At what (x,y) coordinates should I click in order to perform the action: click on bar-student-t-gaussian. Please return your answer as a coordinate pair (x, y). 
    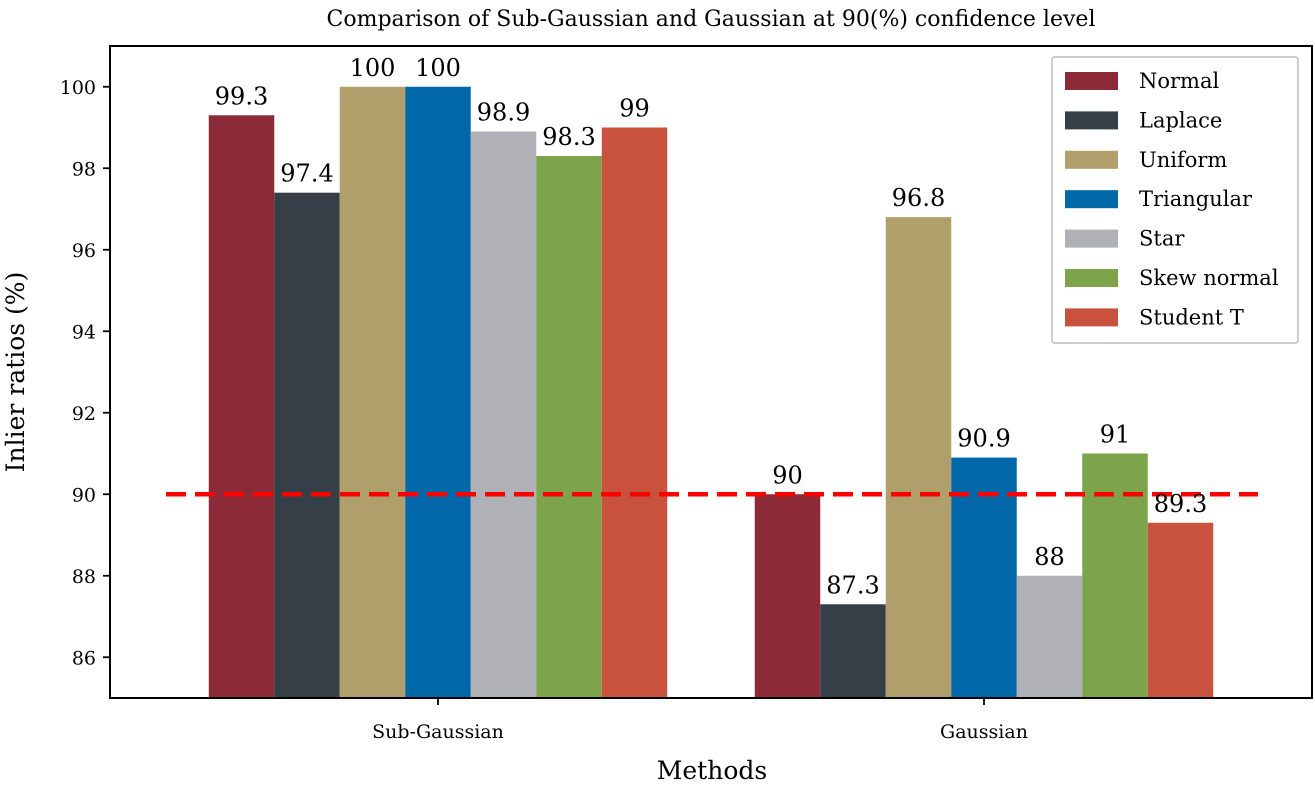
    Looking at the image, I should click on (1180, 610).